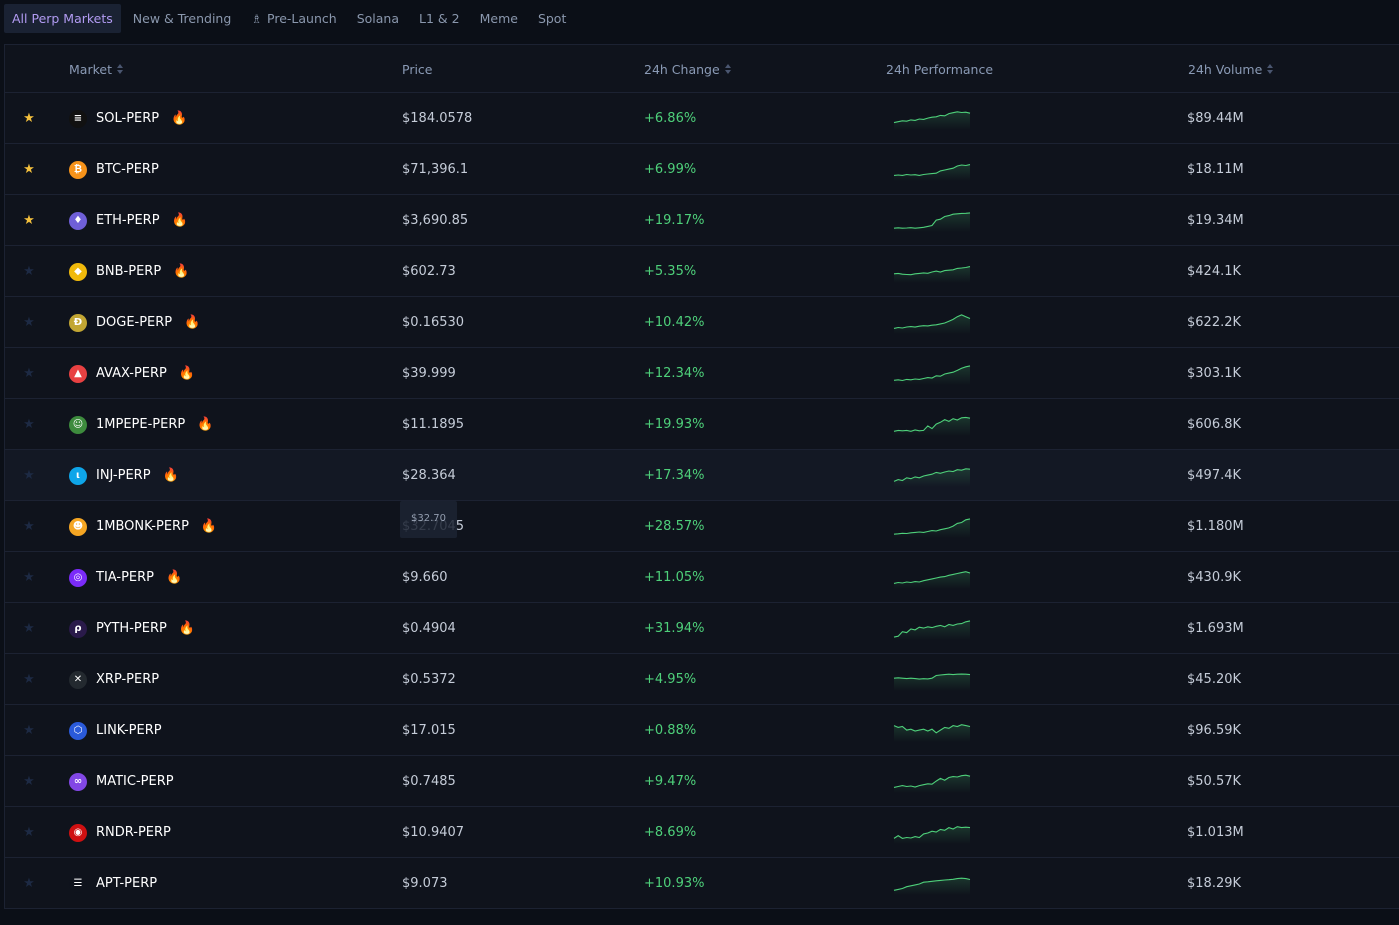 This screenshot has width=1399, height=925. What do you see at coordinates (378, 18) in the screenshot?
I see `tab-solana: Solana` at bounding box center [378, 18].